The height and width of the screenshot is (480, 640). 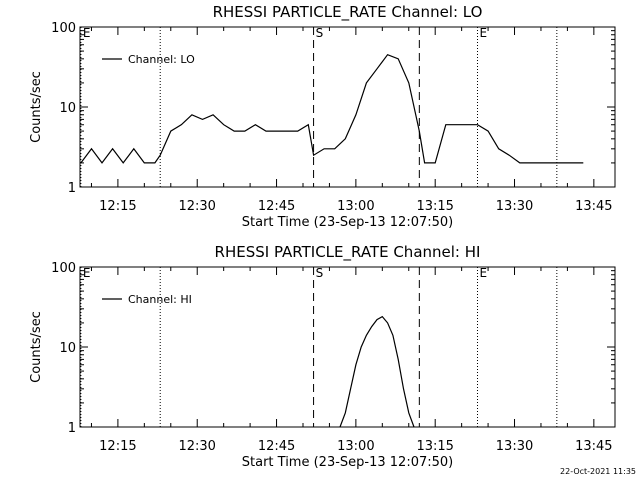 What do you see at coordinates (598, 471) in the screenshot?
I see `timestamp-footer: 22-Oct-2021 11:35` at bounding box center [598, 471].